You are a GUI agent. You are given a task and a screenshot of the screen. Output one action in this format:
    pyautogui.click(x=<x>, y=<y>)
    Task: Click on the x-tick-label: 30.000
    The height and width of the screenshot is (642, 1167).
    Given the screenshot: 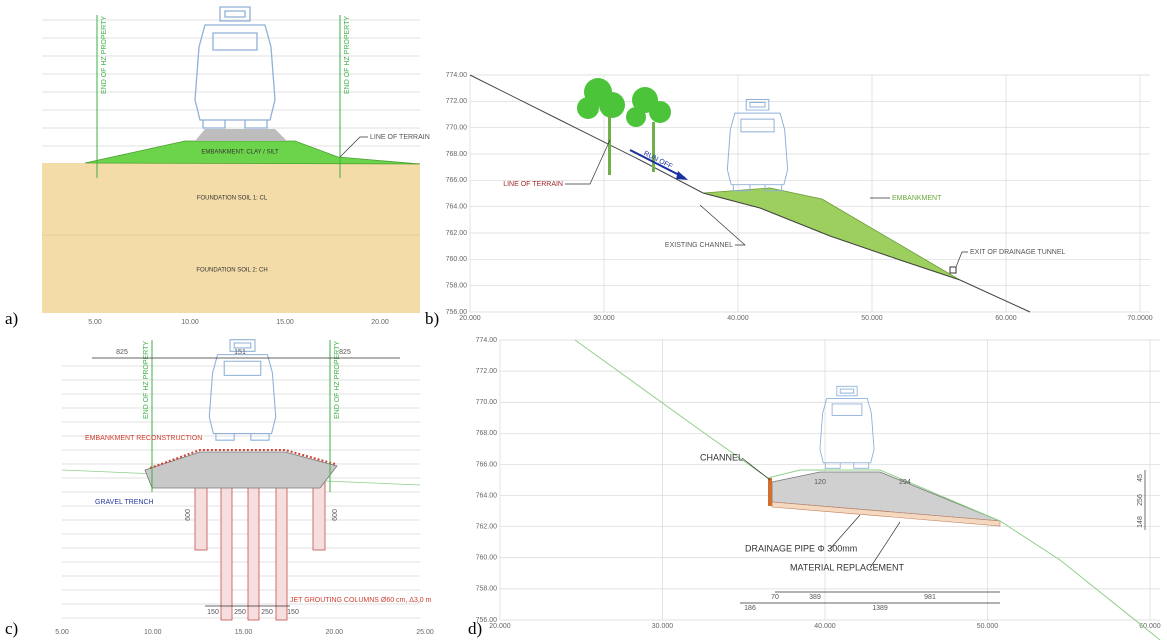 What is the action you would take?
    pyautogui.click(x=604, y=318)
    